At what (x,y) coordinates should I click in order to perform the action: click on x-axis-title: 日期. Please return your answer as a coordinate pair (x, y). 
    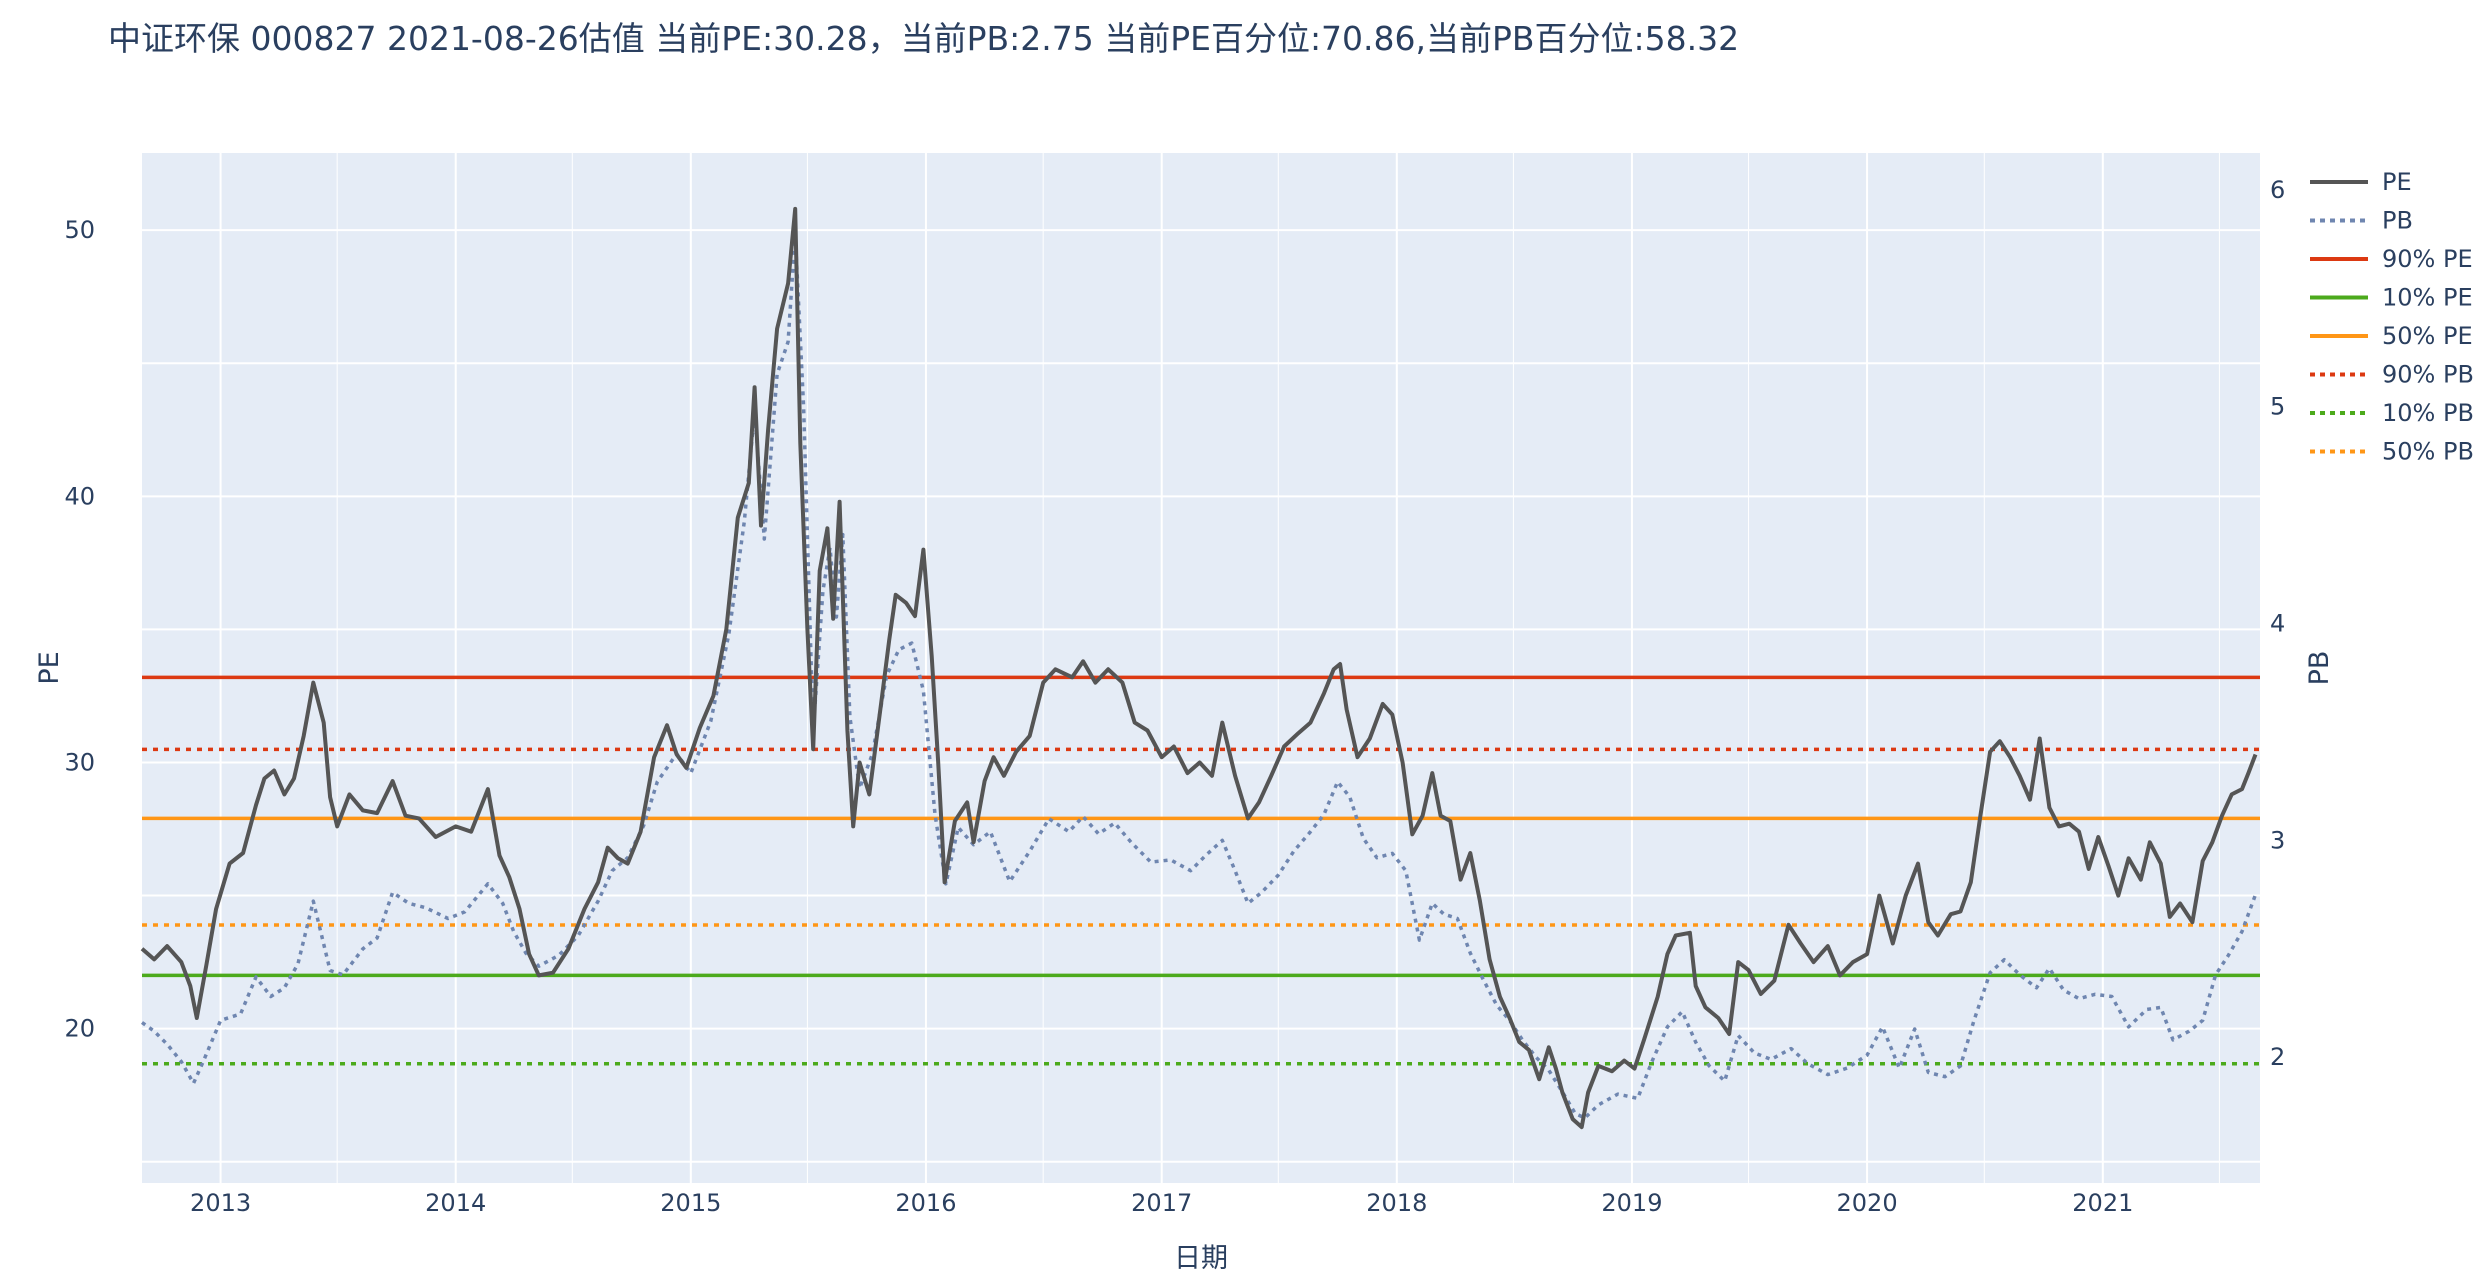
    Looking at the image, I should click on (1201, 1258).